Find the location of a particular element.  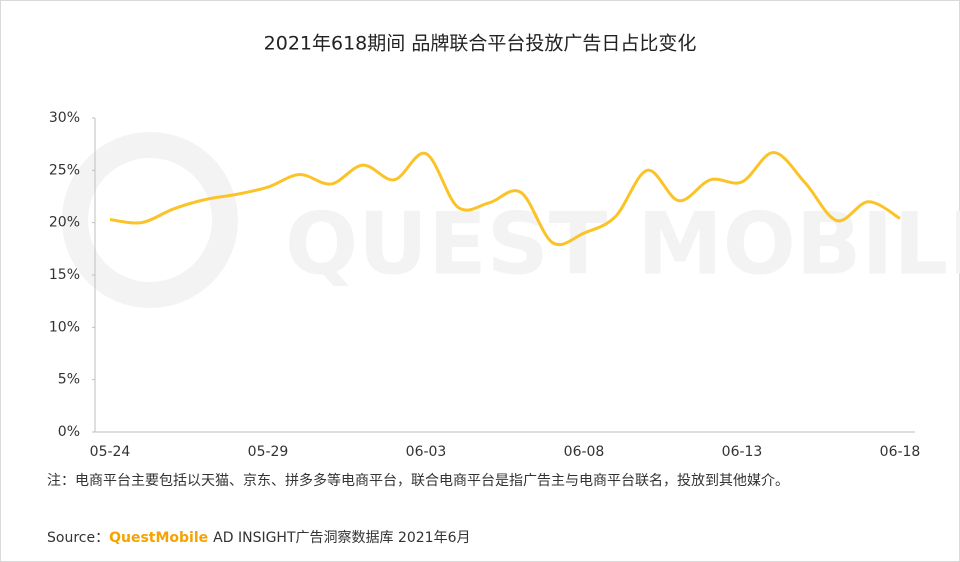

line is located at coordinates (505, 199).